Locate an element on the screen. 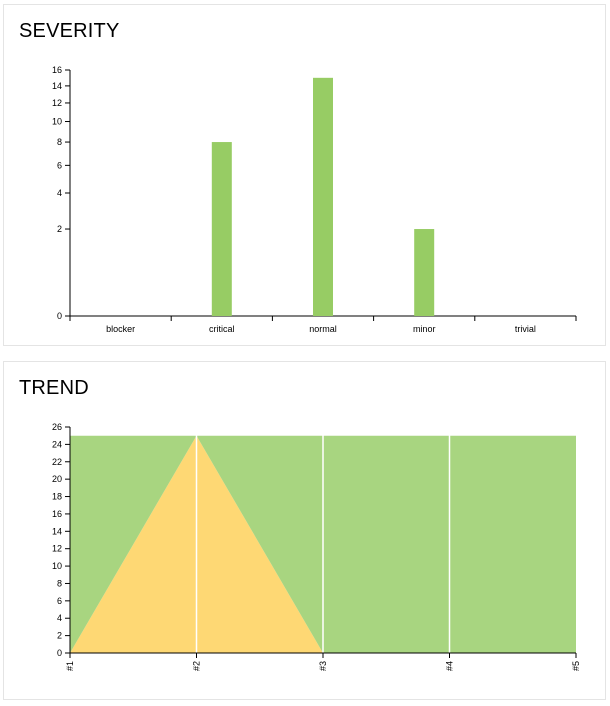 Image resolution: width=610 pixels, height=706 pixels. y-tick-label: 20 is located at coordinates (57, 479).